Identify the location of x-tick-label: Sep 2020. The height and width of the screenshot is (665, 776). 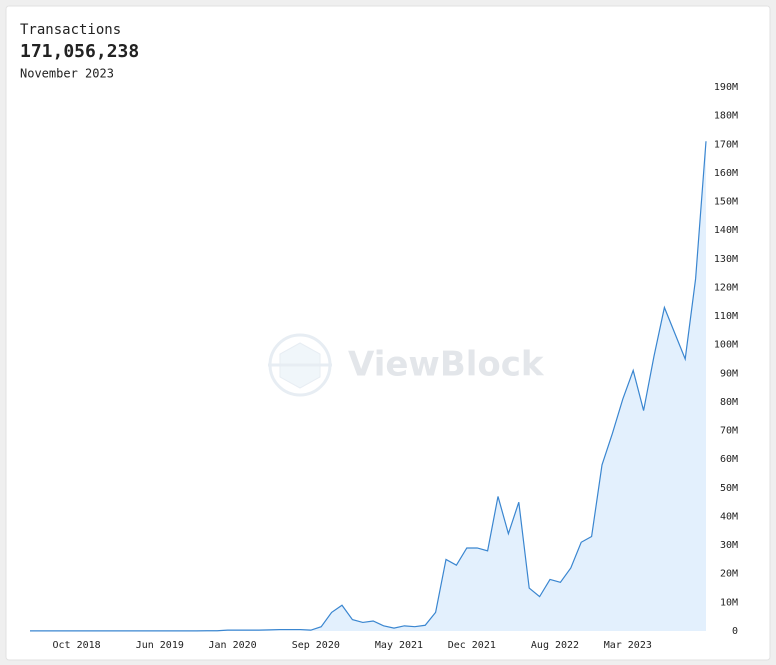
(316, 645).